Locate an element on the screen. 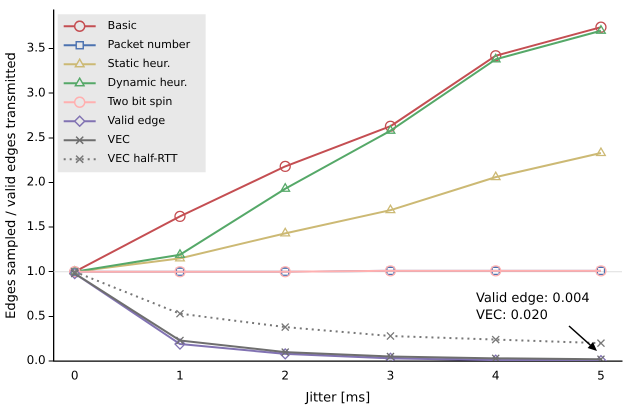 The height and width of the screenshot is (410, 630). annotation: Valid edge: 0.004 VEC: 0.020 is located at coordinates (533, 307).